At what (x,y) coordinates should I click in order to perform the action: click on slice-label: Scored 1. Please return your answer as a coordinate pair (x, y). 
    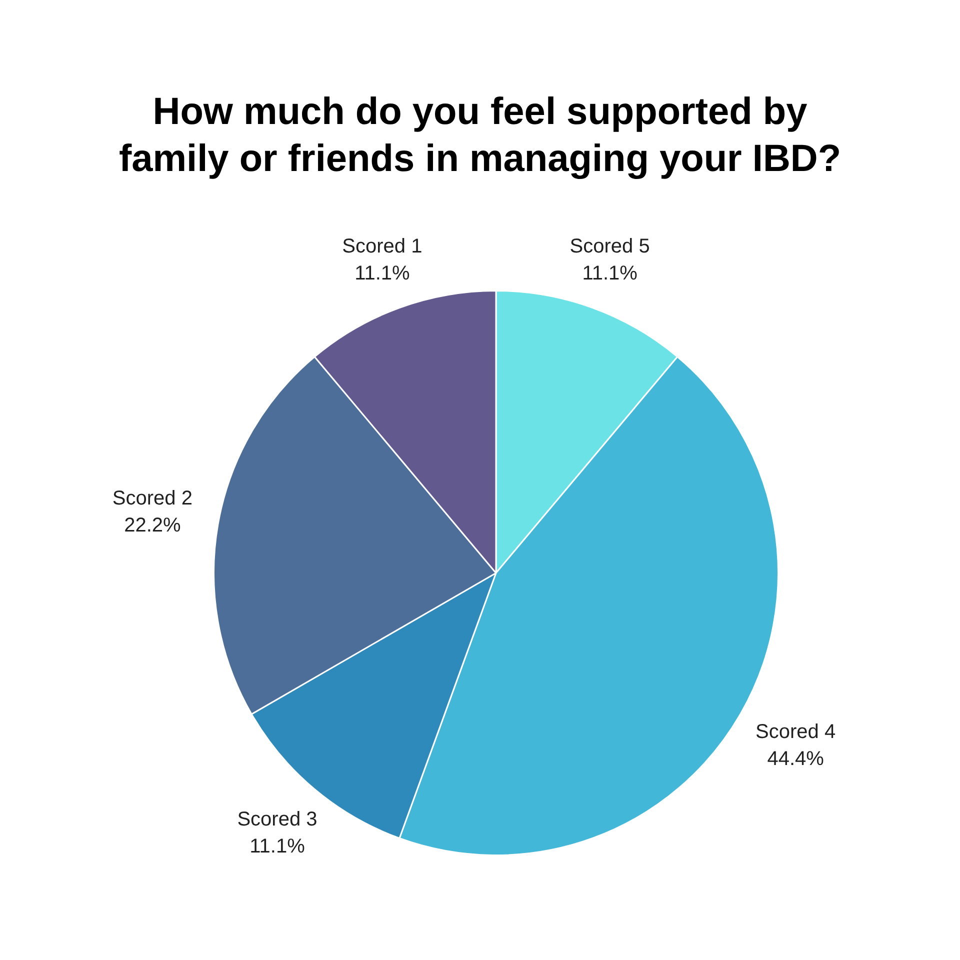
    Looking at the image, I should click on (382, 246).